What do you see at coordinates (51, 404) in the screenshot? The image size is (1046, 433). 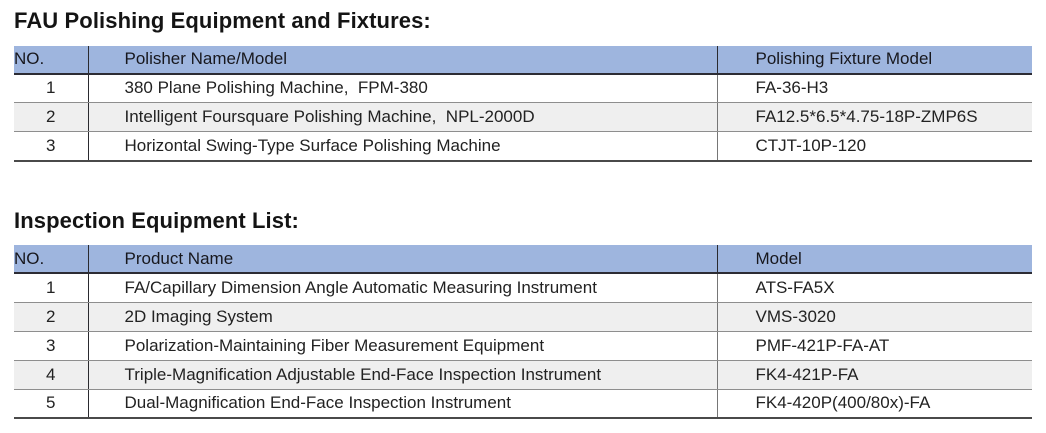 I see `row-number-cell: 5` at bounding box center [51, 404].